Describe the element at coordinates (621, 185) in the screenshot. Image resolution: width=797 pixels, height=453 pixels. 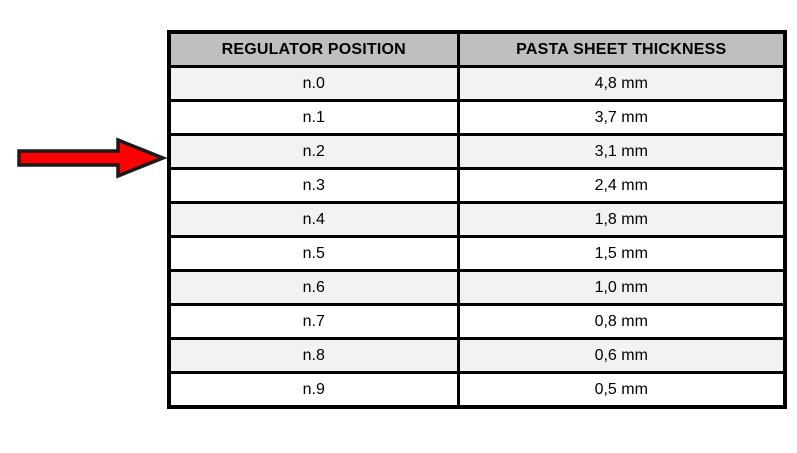
I see `thickness-cell: 2,4 mm` at that location.